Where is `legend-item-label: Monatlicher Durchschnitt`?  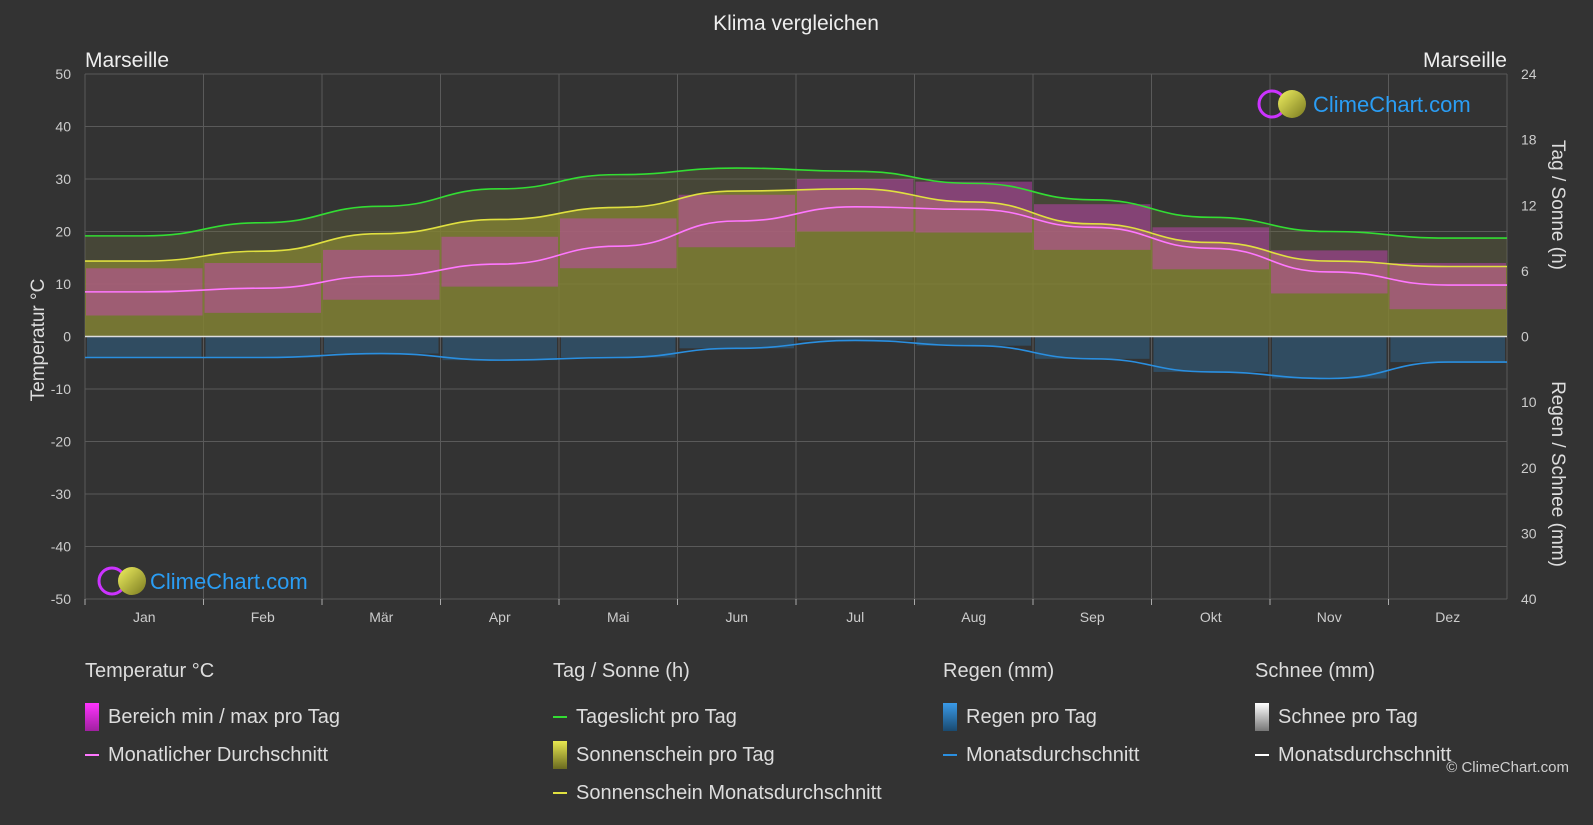 legend-item-label: Monatlicher Durchschnitt is located at coordinates (218, 754).